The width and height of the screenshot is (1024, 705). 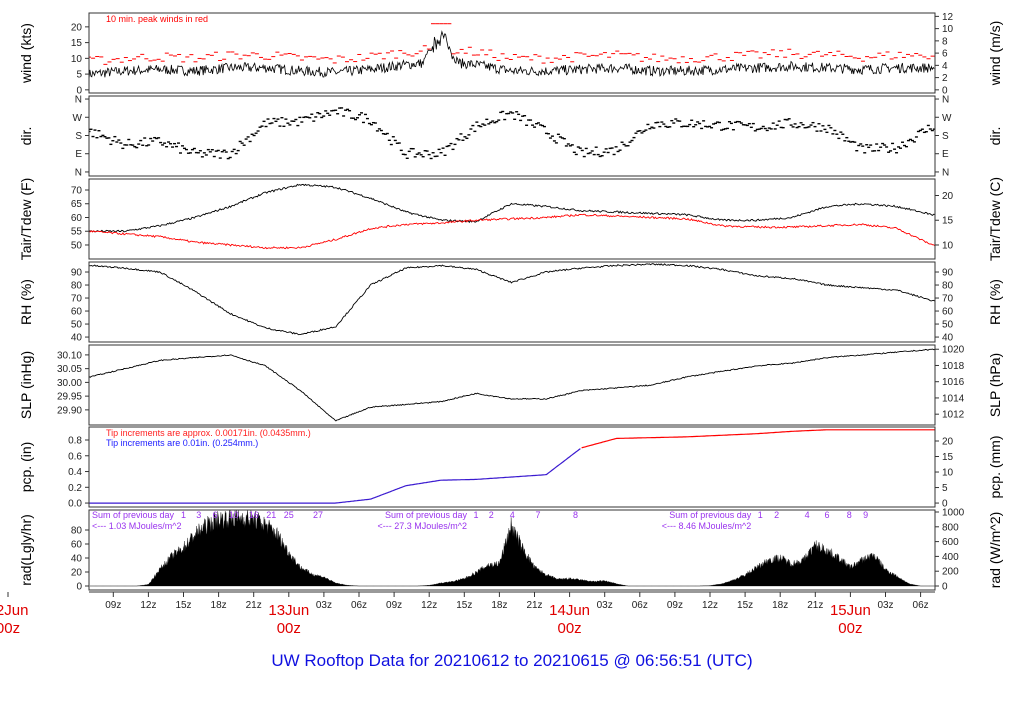 I want to click on y-axis-label-left: wind (kts), so click(x=26, y=53).